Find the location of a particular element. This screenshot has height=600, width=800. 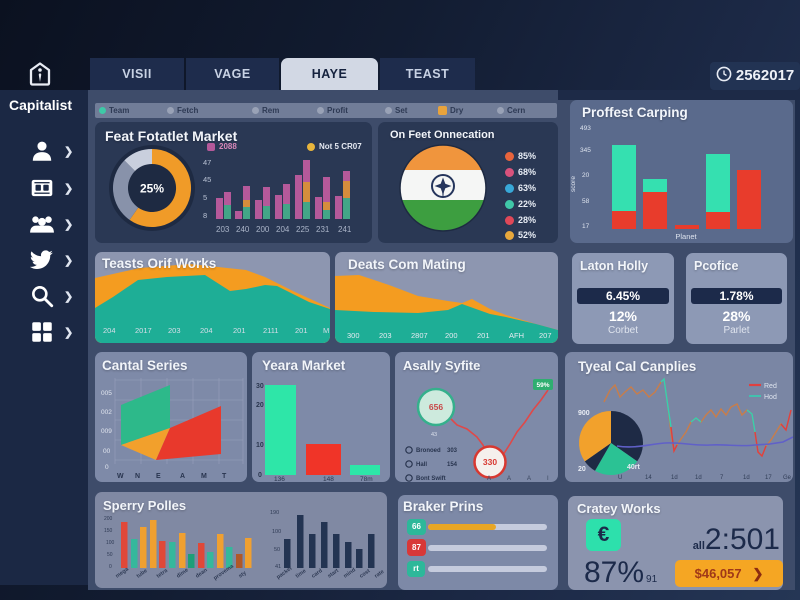

svg-text: Bronoed is located at coordinates (428, 451).